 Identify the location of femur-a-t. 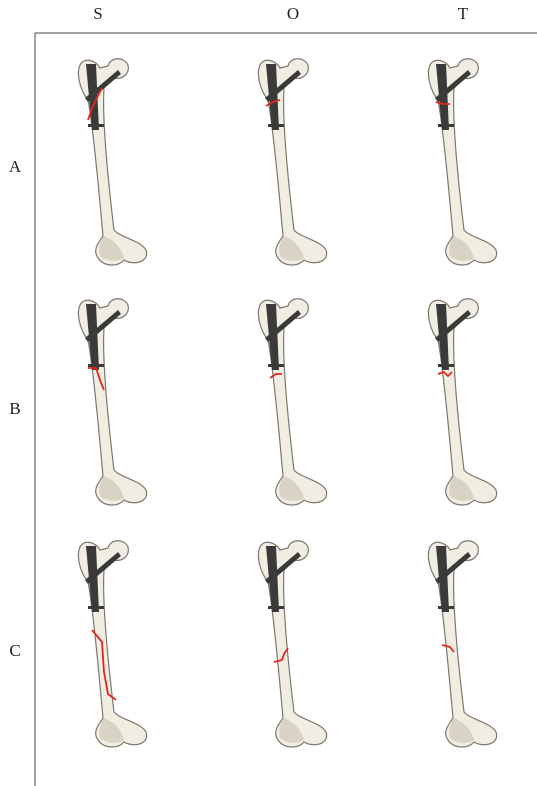
(462, 162).